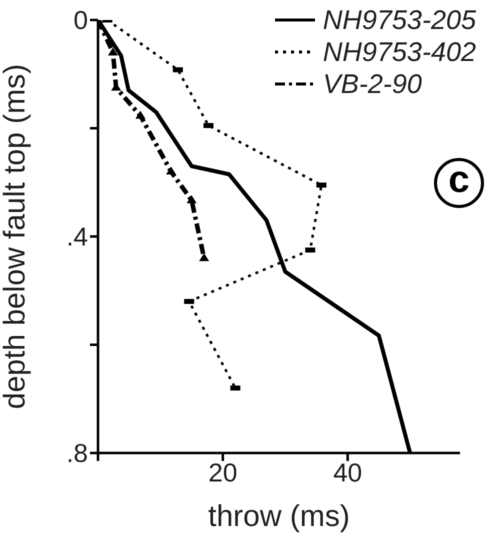  I want to click on y-tick-label: .8, so click(77, 453).